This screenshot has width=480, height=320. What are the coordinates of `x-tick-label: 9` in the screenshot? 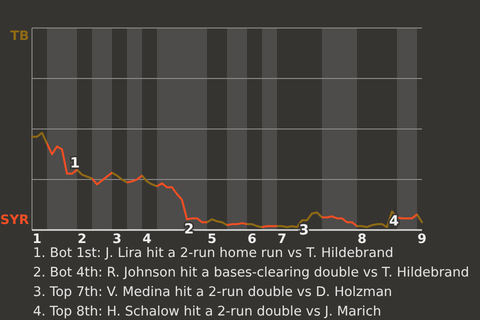 It's located at (422, 240).